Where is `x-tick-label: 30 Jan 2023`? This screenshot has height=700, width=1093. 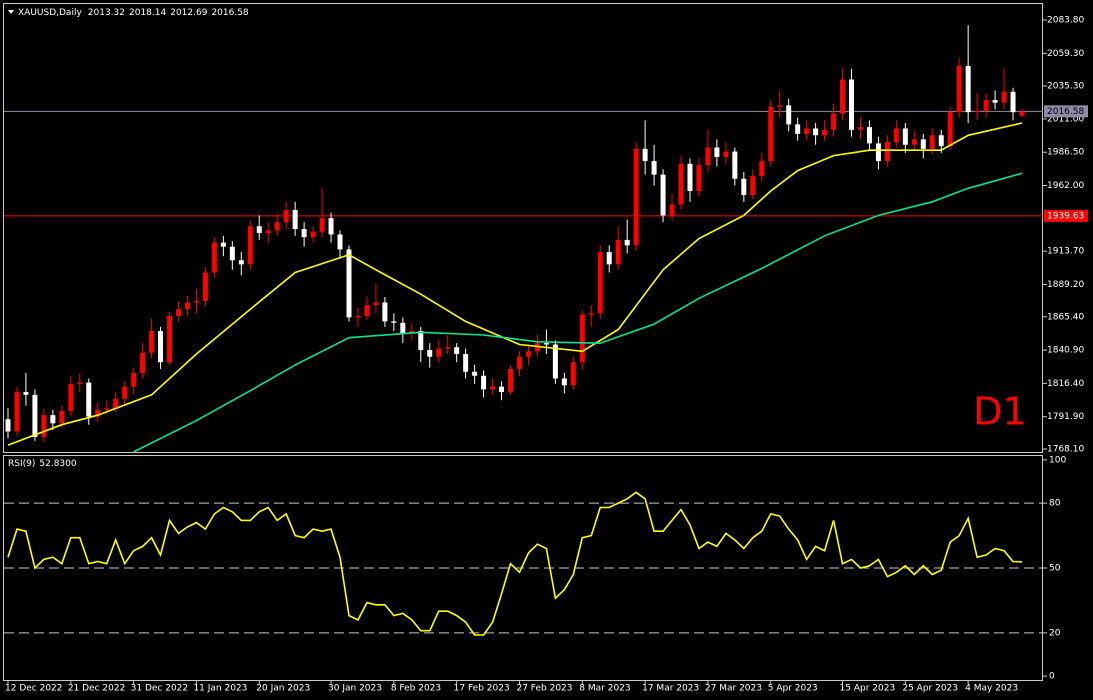
x-tick-label: 30 Jan 2023 is located at coordinates (355, 689).